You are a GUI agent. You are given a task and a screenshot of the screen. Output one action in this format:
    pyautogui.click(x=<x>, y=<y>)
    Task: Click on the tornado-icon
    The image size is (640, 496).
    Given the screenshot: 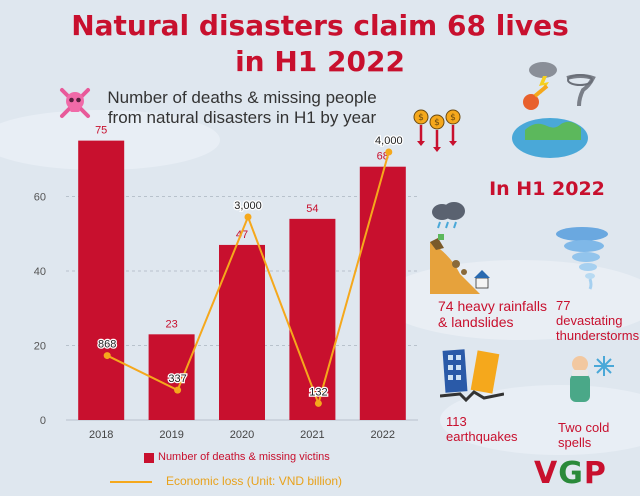 What is the action you would take?
    pyautogui.click(x=582, y=258)
    